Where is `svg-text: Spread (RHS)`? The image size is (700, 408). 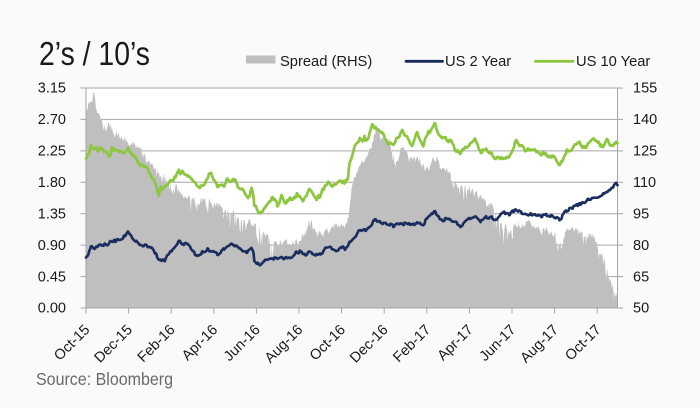
svg-text: Spread (RHS) is located at coordinates (326, 62).